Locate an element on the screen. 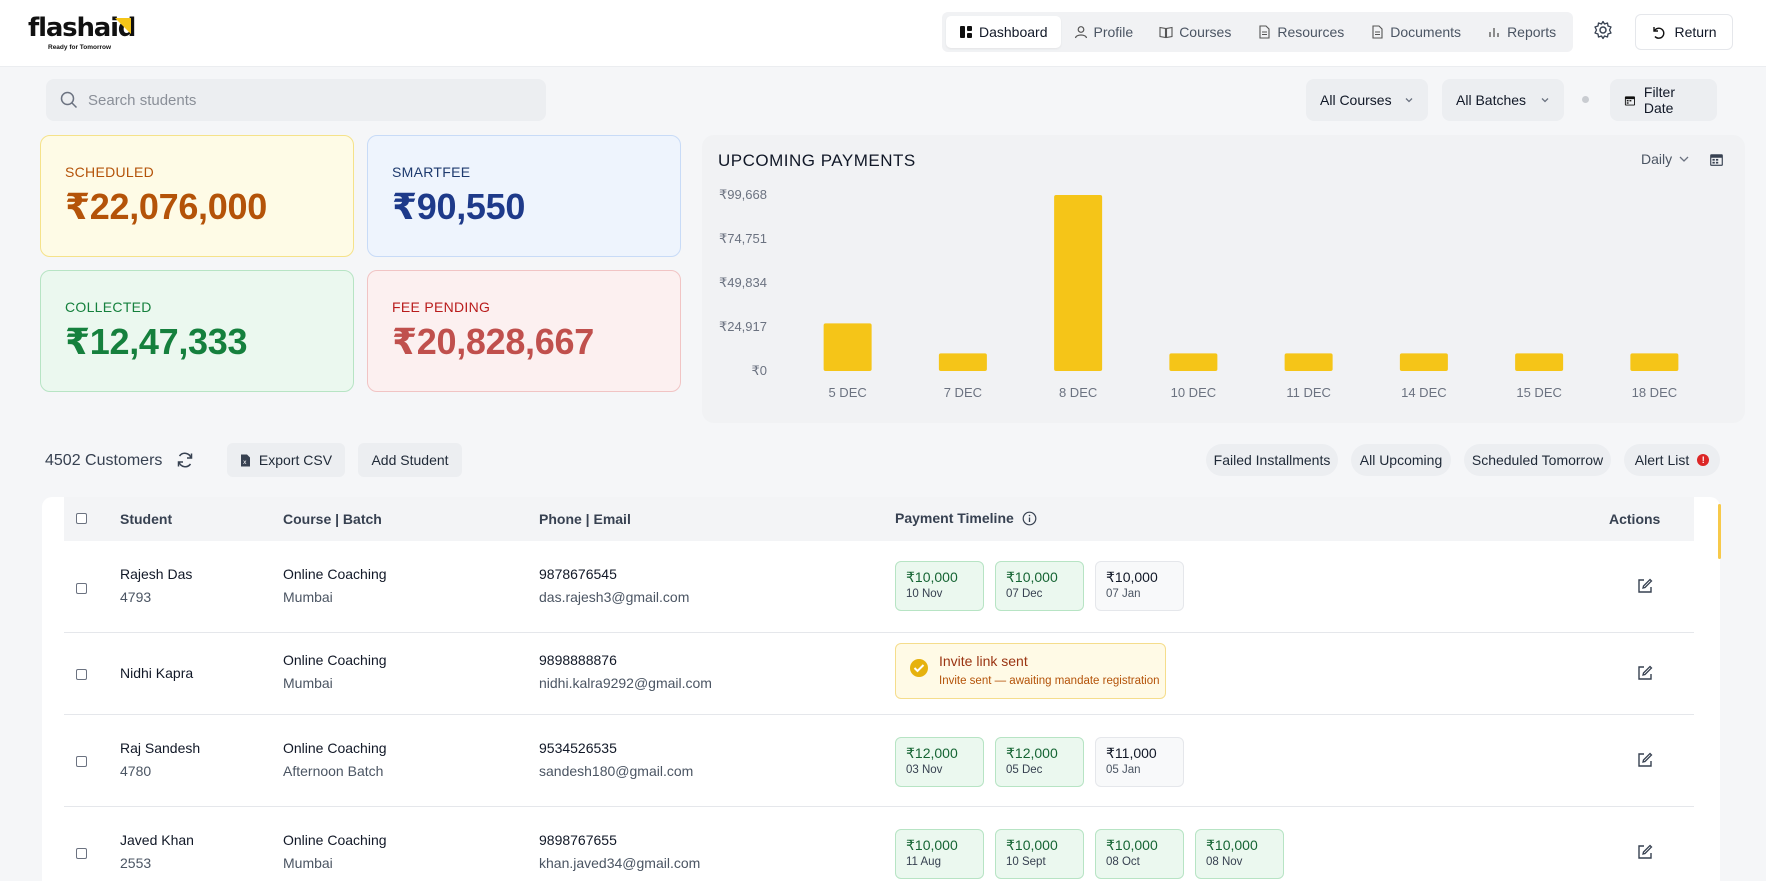 This screenshot has height=881, width=1766. header-timeline: Payment Timeline is located at coordinates (966, 518).